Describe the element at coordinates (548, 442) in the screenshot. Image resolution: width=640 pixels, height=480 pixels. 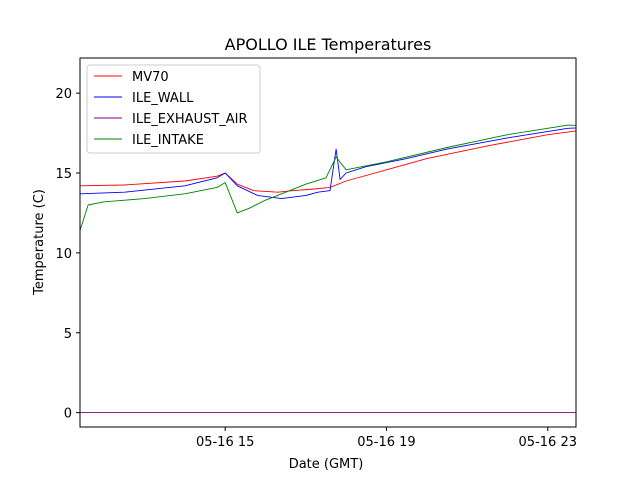
I see `x-tick-label: 05-16 23` at that location.